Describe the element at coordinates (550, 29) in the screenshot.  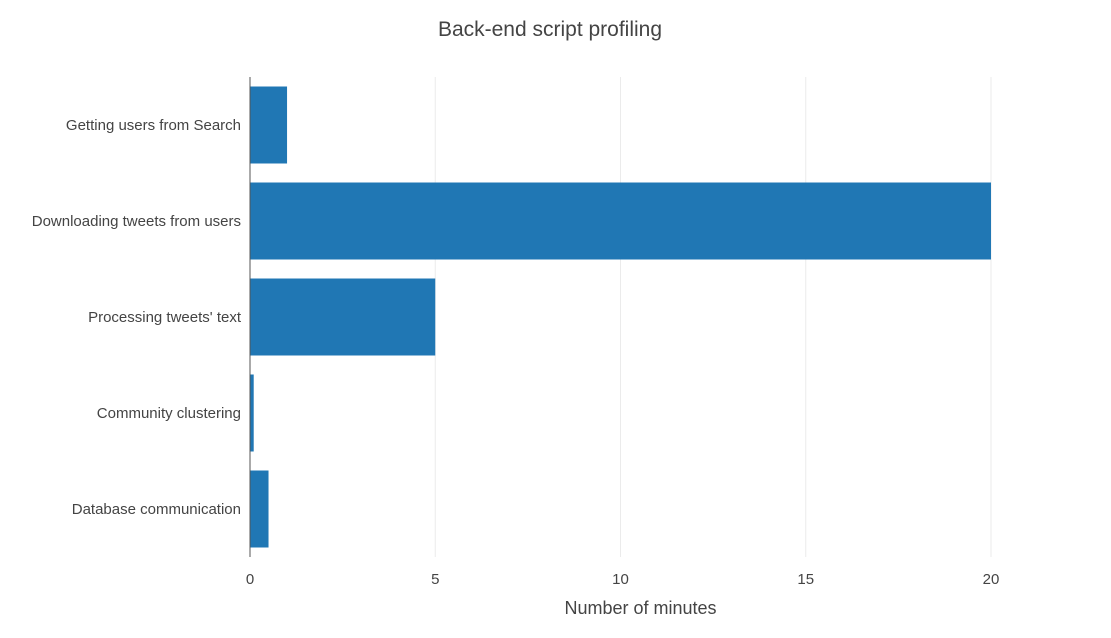
I see `chart-title: Back-end script profiling` at that location.